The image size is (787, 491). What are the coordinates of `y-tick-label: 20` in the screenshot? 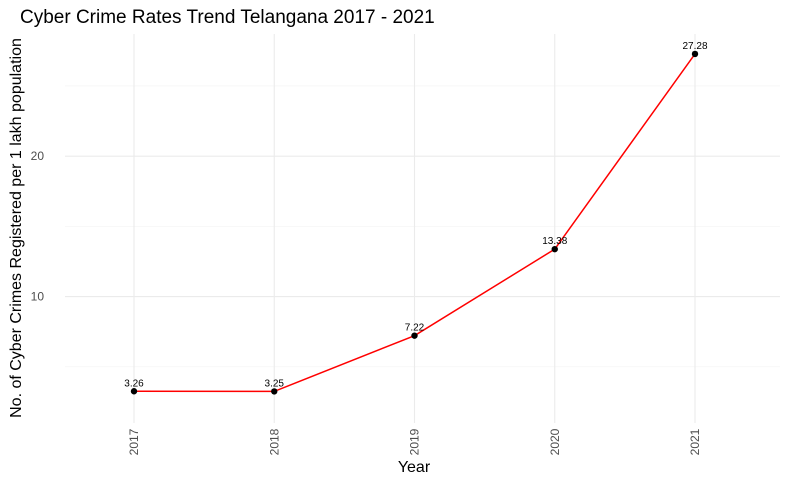 It's located at (38, 156).